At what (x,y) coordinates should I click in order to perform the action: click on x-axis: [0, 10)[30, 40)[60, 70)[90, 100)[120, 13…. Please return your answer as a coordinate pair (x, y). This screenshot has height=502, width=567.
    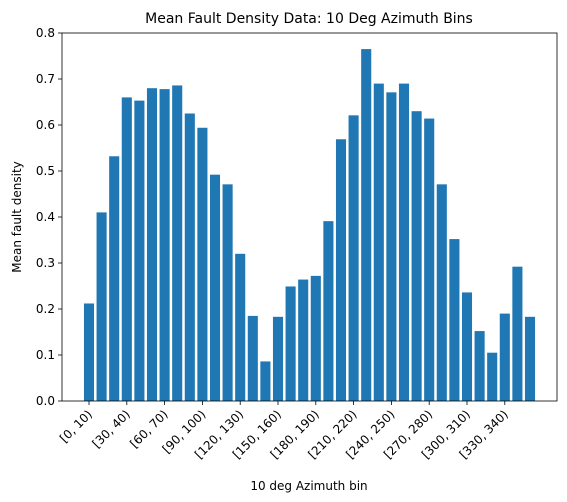
    Looking at the image, I should click on (284, 431).